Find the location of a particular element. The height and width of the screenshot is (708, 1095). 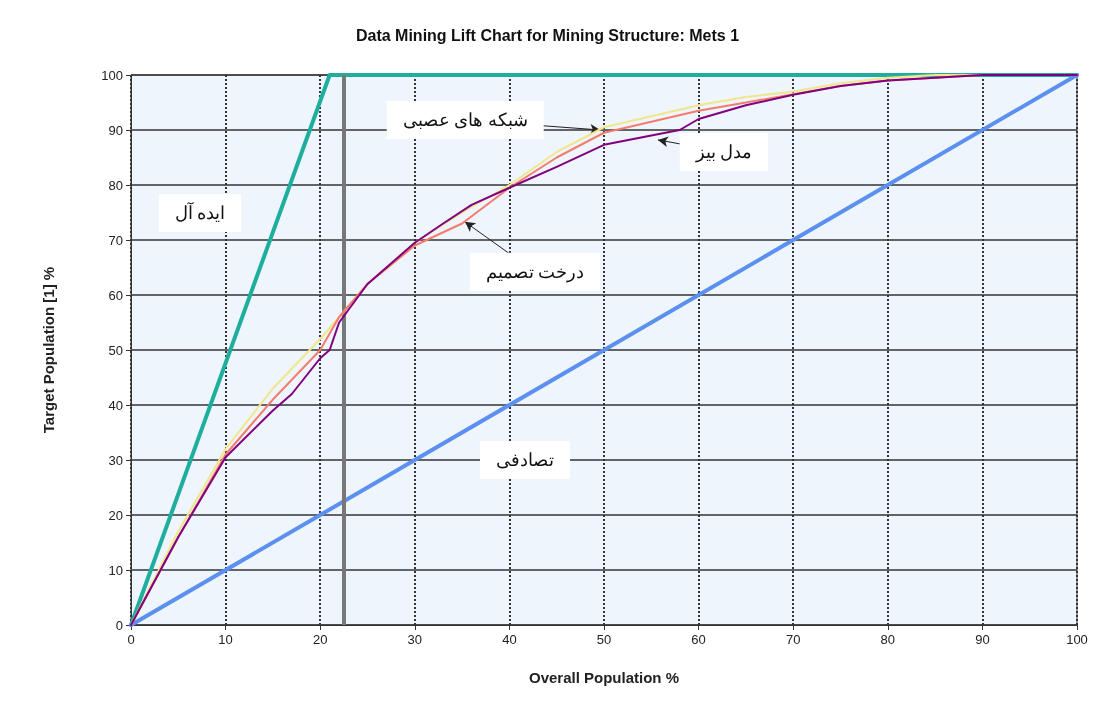

x-tick-label: 50 is located at coordinates (604, 639).